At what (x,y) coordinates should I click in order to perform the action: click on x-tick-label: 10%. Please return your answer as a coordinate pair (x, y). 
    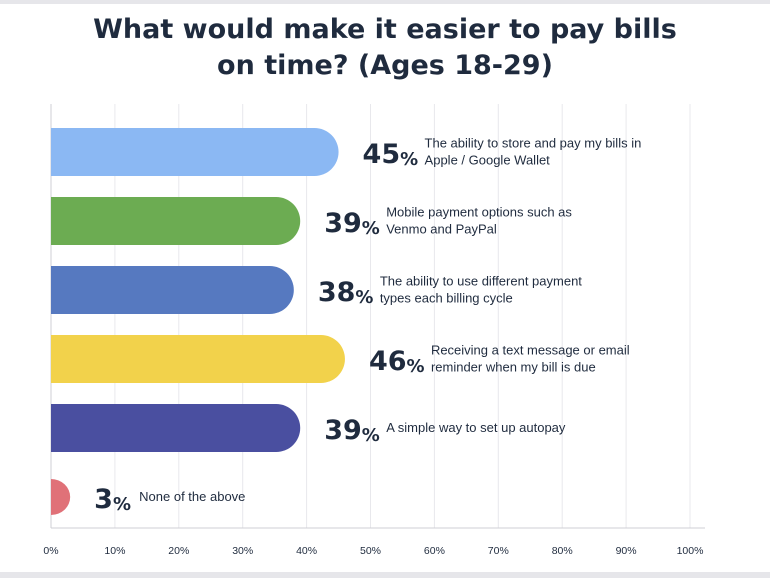
    Looking at the image, I should click on (114, 551).